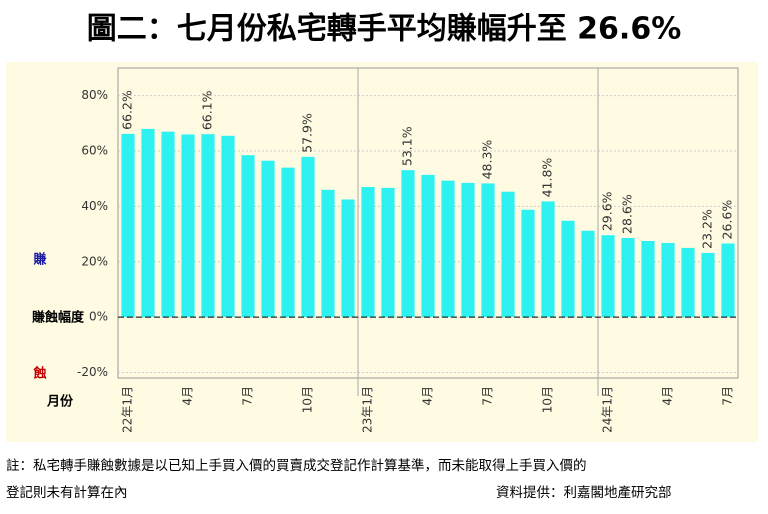 The height and width of the screenshot is (514, 768). Describe the element at coordinates (607, 211) in the screenshot. I see `value-label: 29.6%` at that location.